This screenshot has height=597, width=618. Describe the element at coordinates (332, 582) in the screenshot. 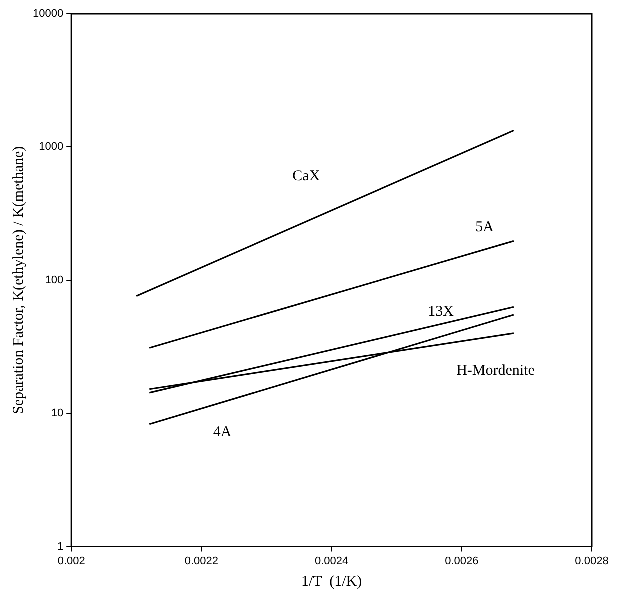

I see `x-axis-title: 1/T (1/K)` at that location.